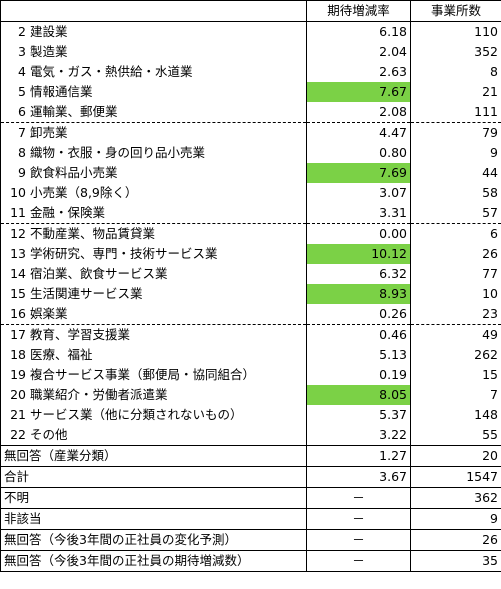  Describe the element at coordinates (153, 31) in the screenshot. I see `industry-cell: 2 建設業` at that location.